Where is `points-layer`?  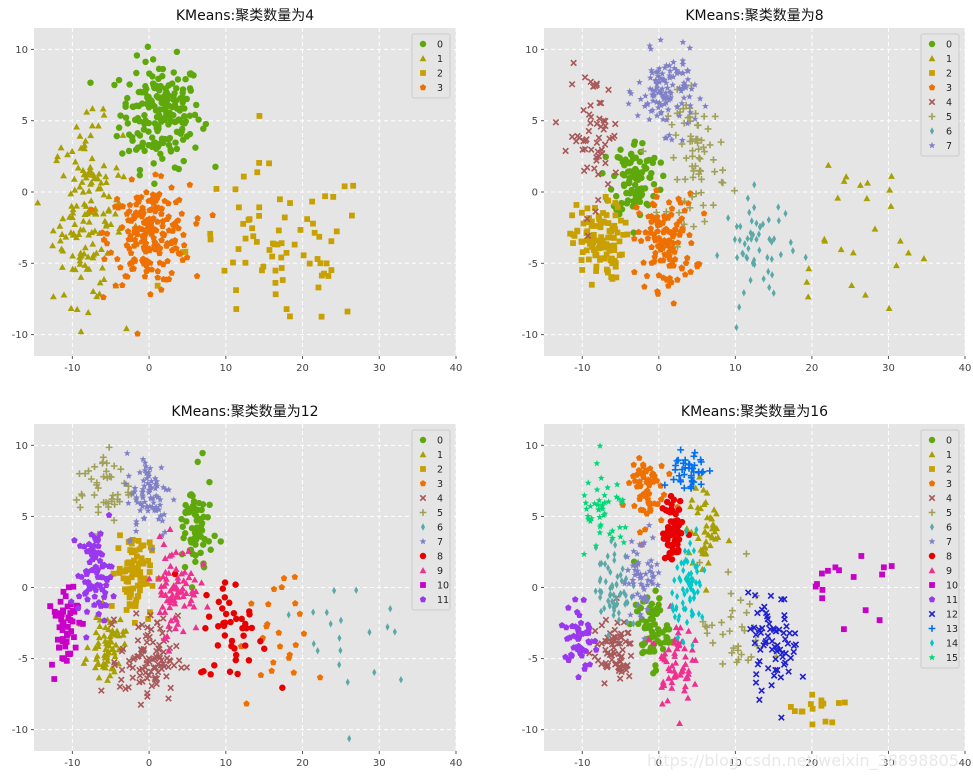
points-layer is located at coordinates (225, 593).